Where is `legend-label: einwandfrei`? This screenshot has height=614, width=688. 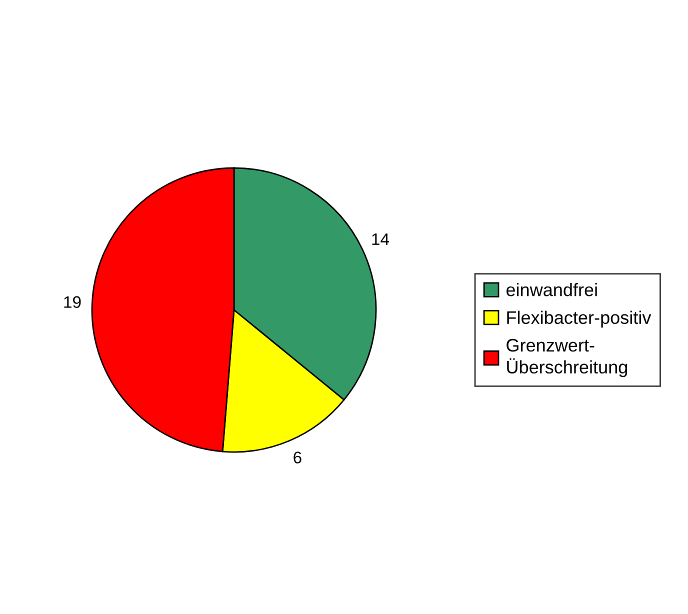
legend-label: einwandfrei is located at coordinates (551, 289).